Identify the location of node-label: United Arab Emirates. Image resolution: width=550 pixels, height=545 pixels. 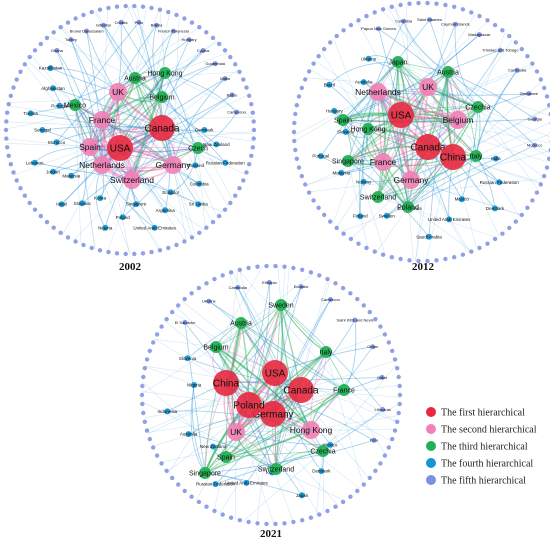
(154, 227).